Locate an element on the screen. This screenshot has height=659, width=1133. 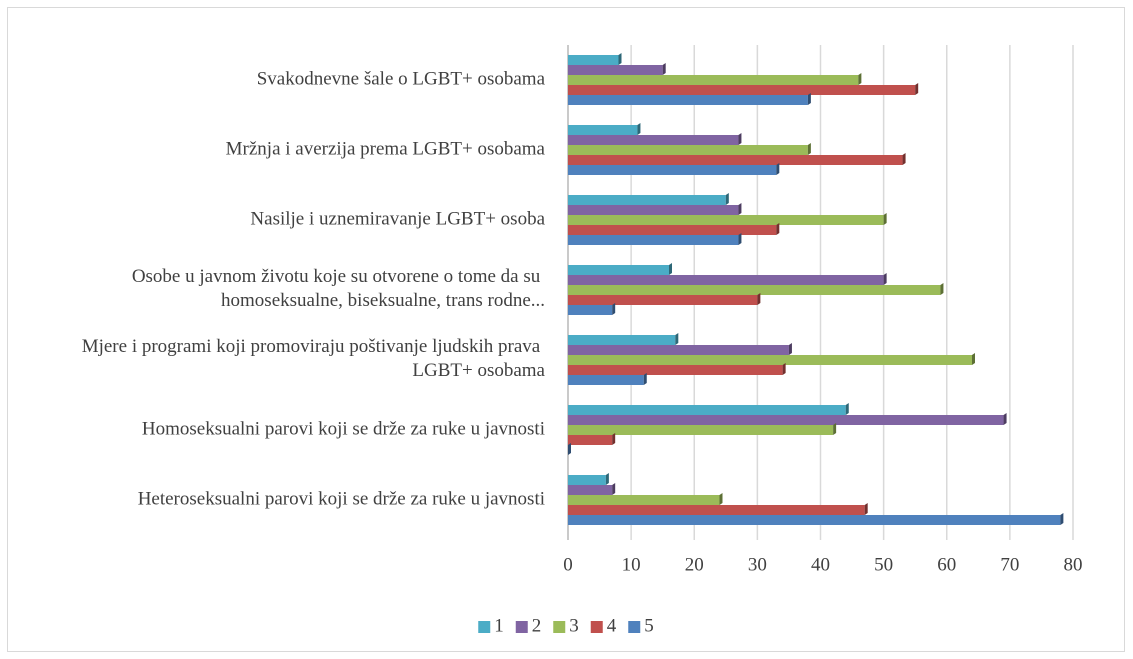
y-tick-label: Svakodnevne šale o LGBT+ osobama is located at coordinates (401, 78).